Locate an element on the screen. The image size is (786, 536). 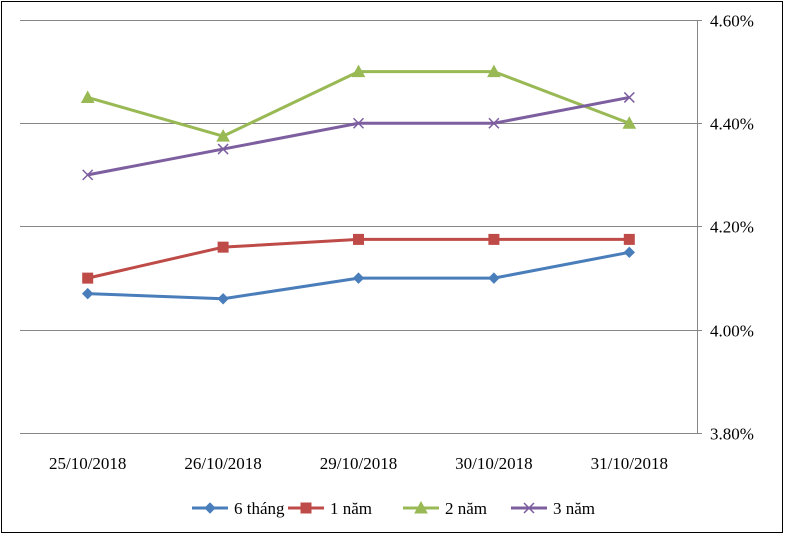
legend-label: 3 năm is located at coordinates (574, 508).